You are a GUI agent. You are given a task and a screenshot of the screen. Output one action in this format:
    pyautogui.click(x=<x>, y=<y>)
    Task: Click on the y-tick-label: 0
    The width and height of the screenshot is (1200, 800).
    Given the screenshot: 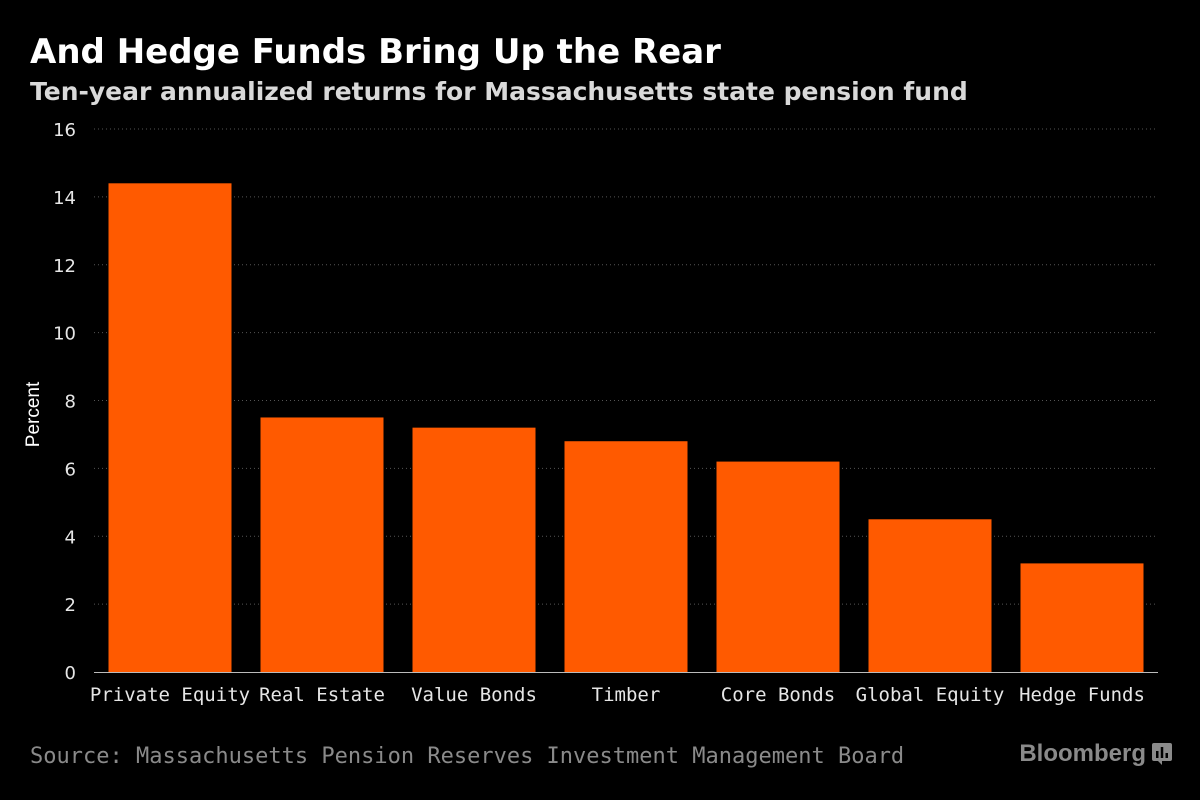 What is the action you would take?
    pyautogui.click(x=70, y=673)
    